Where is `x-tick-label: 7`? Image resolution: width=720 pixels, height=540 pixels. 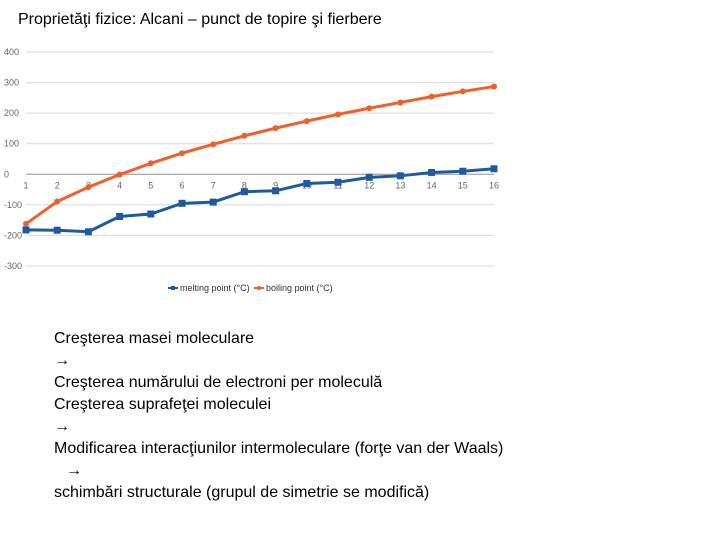 x-tick-label: 7 is located at coordinates (213, 185).